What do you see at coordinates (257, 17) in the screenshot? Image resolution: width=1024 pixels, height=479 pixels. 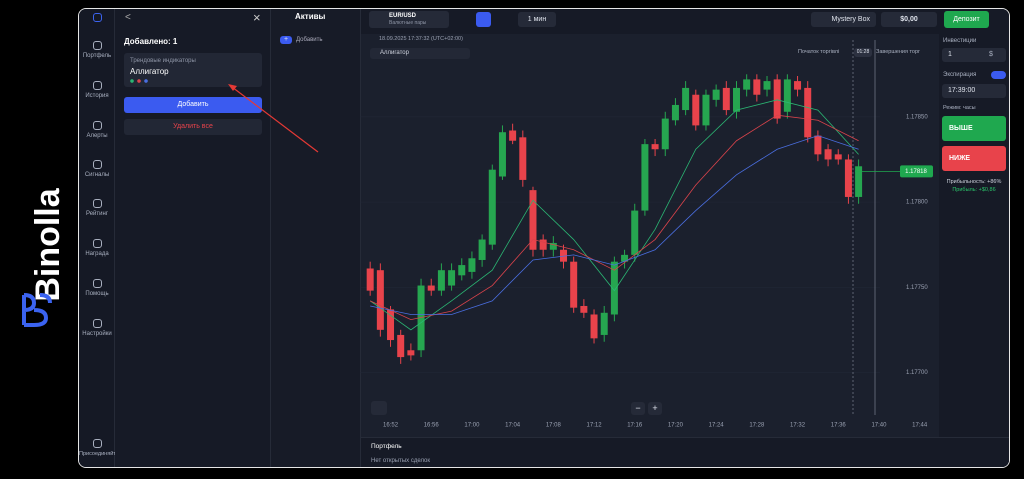 I see `close-button: ×` at bounding box center [257, 17].